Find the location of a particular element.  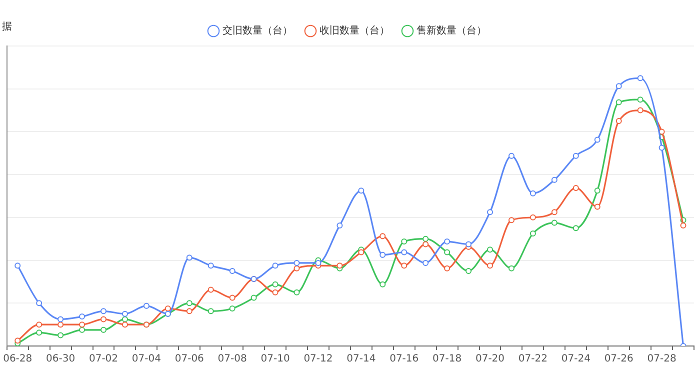

x-tick-label: 07-14 is located at coordinates (361, 359).